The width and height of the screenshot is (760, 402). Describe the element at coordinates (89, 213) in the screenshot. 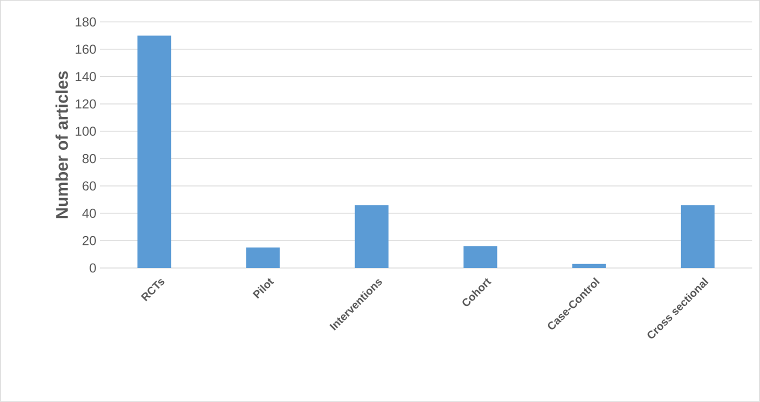

I see `y-tick-label: 40` at that location.